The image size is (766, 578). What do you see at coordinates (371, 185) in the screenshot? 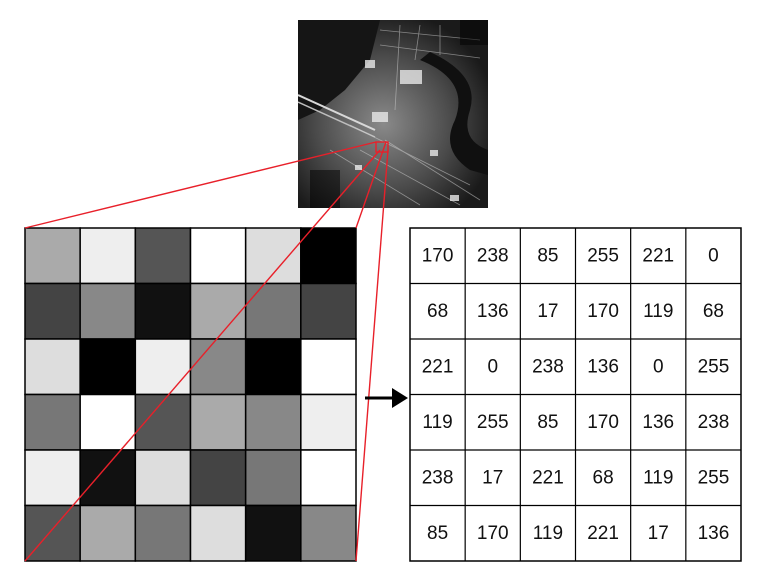
I see `zoom-line-top-right` at bounding box center [371, 185].